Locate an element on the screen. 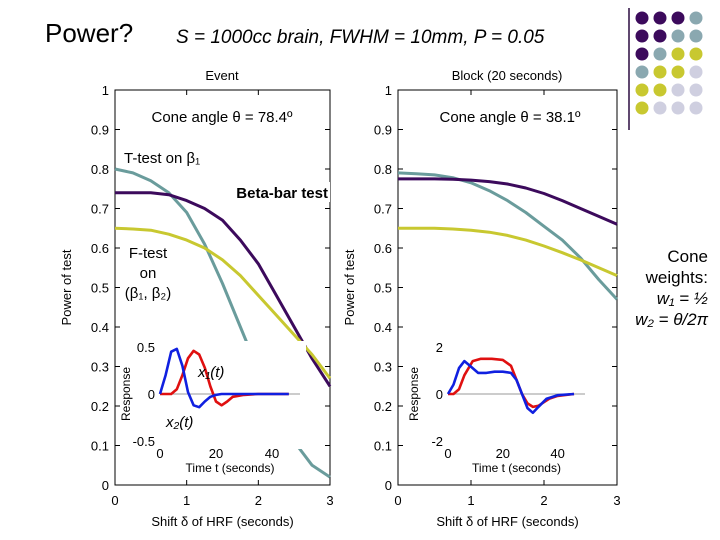 This screenshot has height=540, width=720. series-line-ttest is located at coordinates (508, 236).